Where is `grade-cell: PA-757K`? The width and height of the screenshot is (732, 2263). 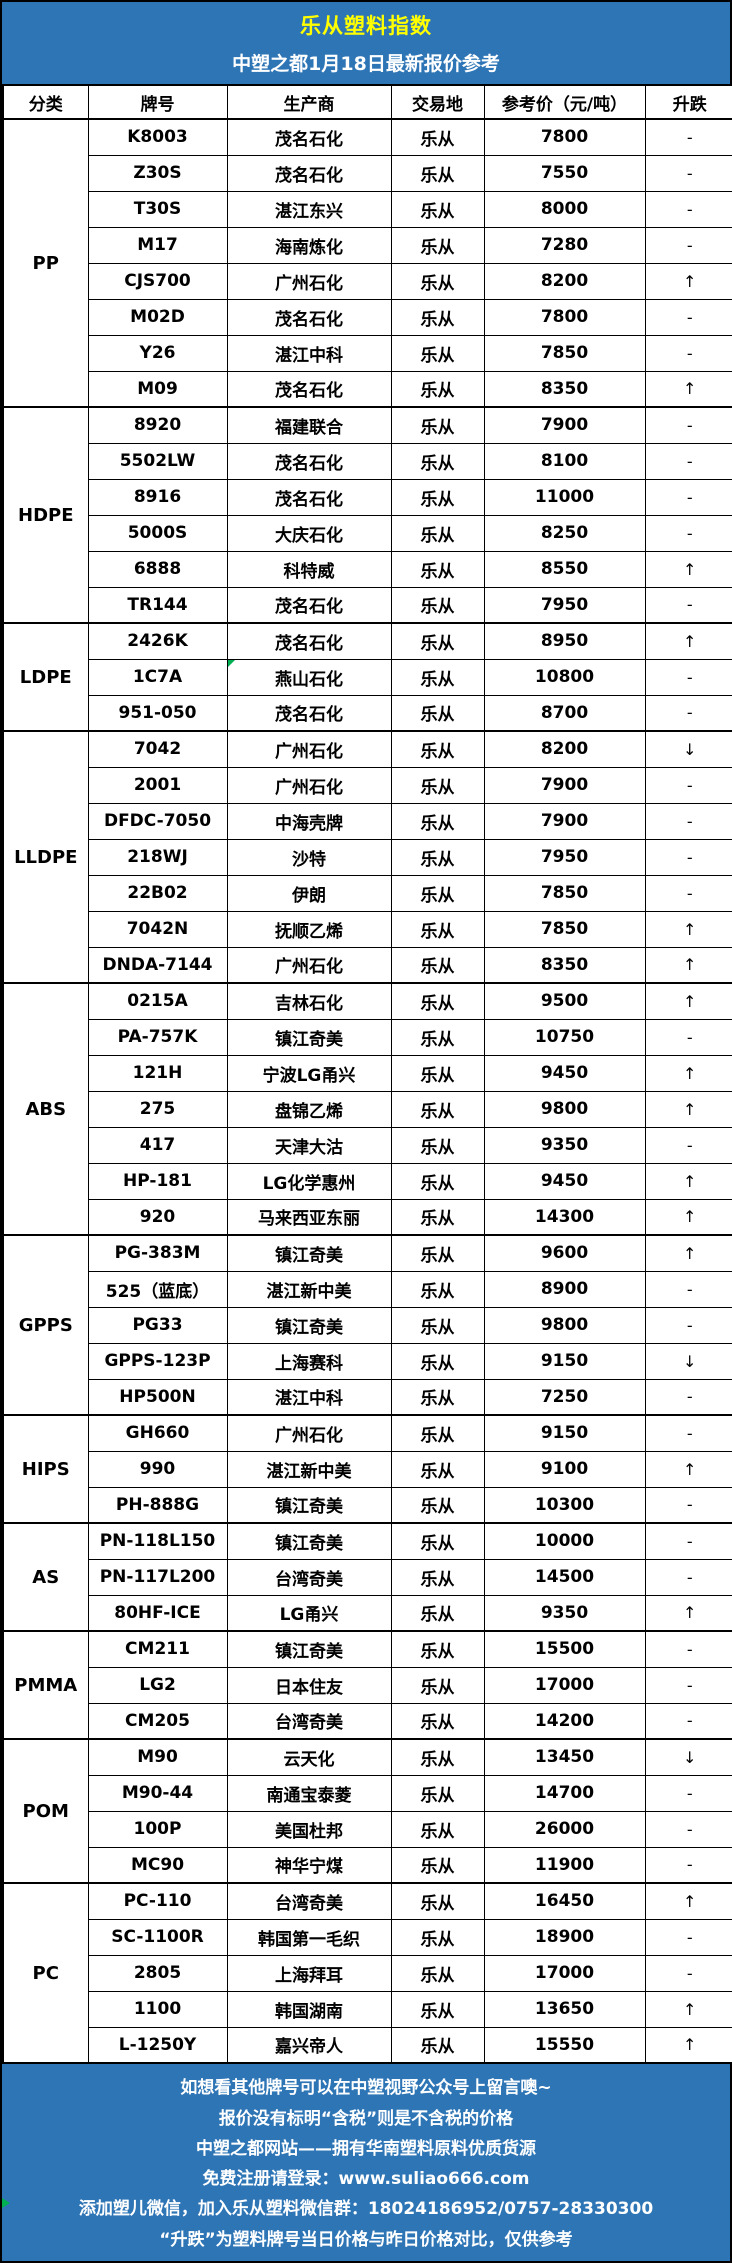 grade-cell: PA-757K is located at coordinates (157, 1037).